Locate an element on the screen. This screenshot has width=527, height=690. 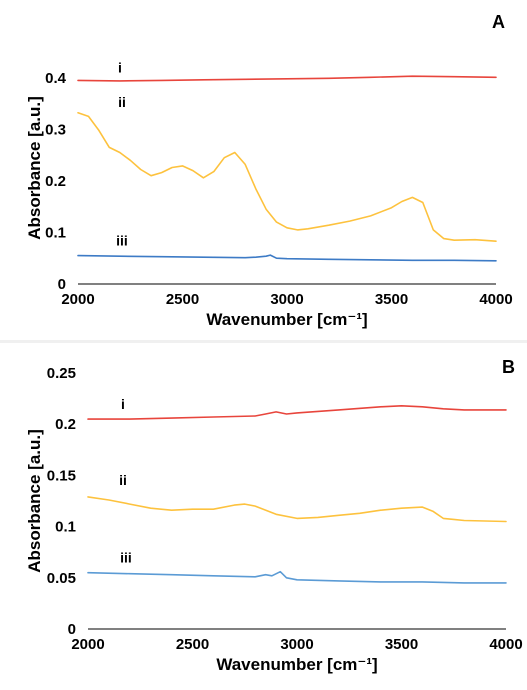
y-tick-label: 0.15 is located at coordinates (61, 475).